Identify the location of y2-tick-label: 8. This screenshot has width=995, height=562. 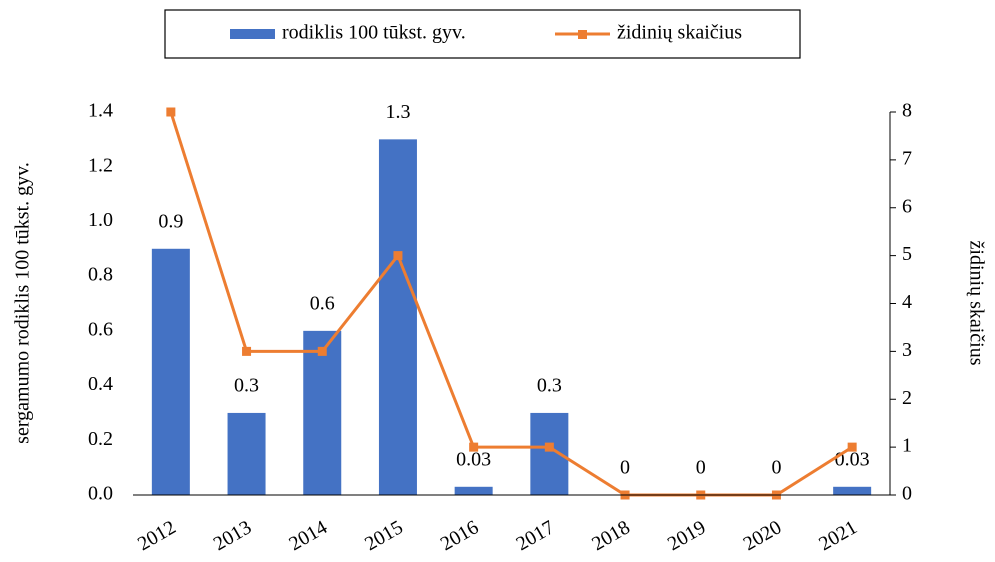
(907, 111).